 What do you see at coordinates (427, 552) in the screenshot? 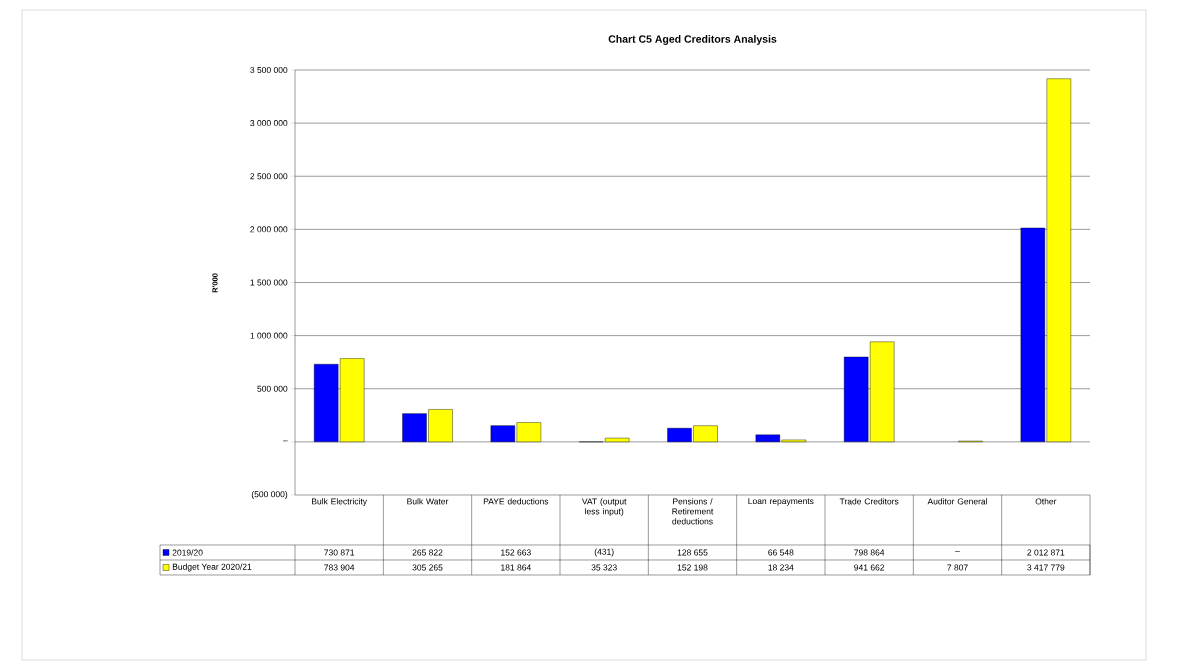
I see `data-label: 265 822` at bounding box center [427, 552].